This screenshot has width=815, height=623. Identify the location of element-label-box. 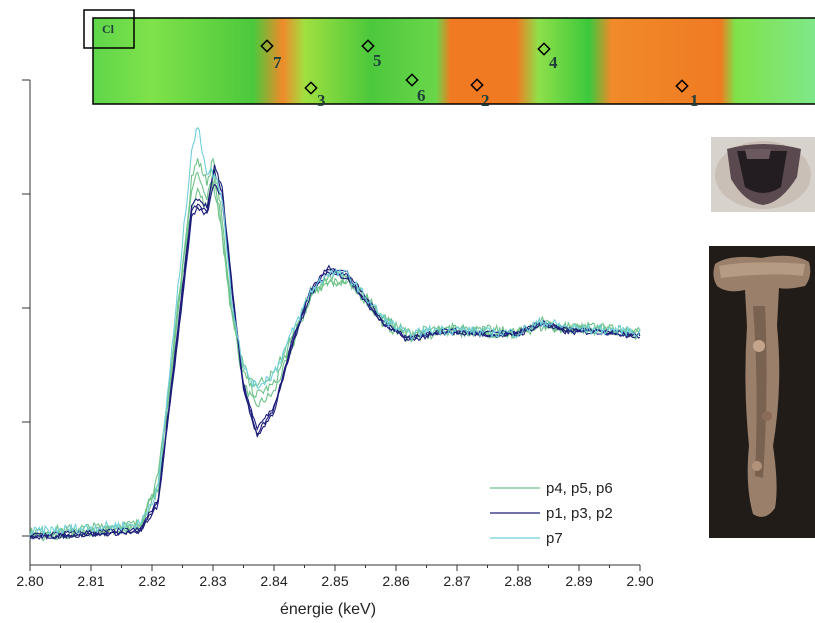
(109, 29).